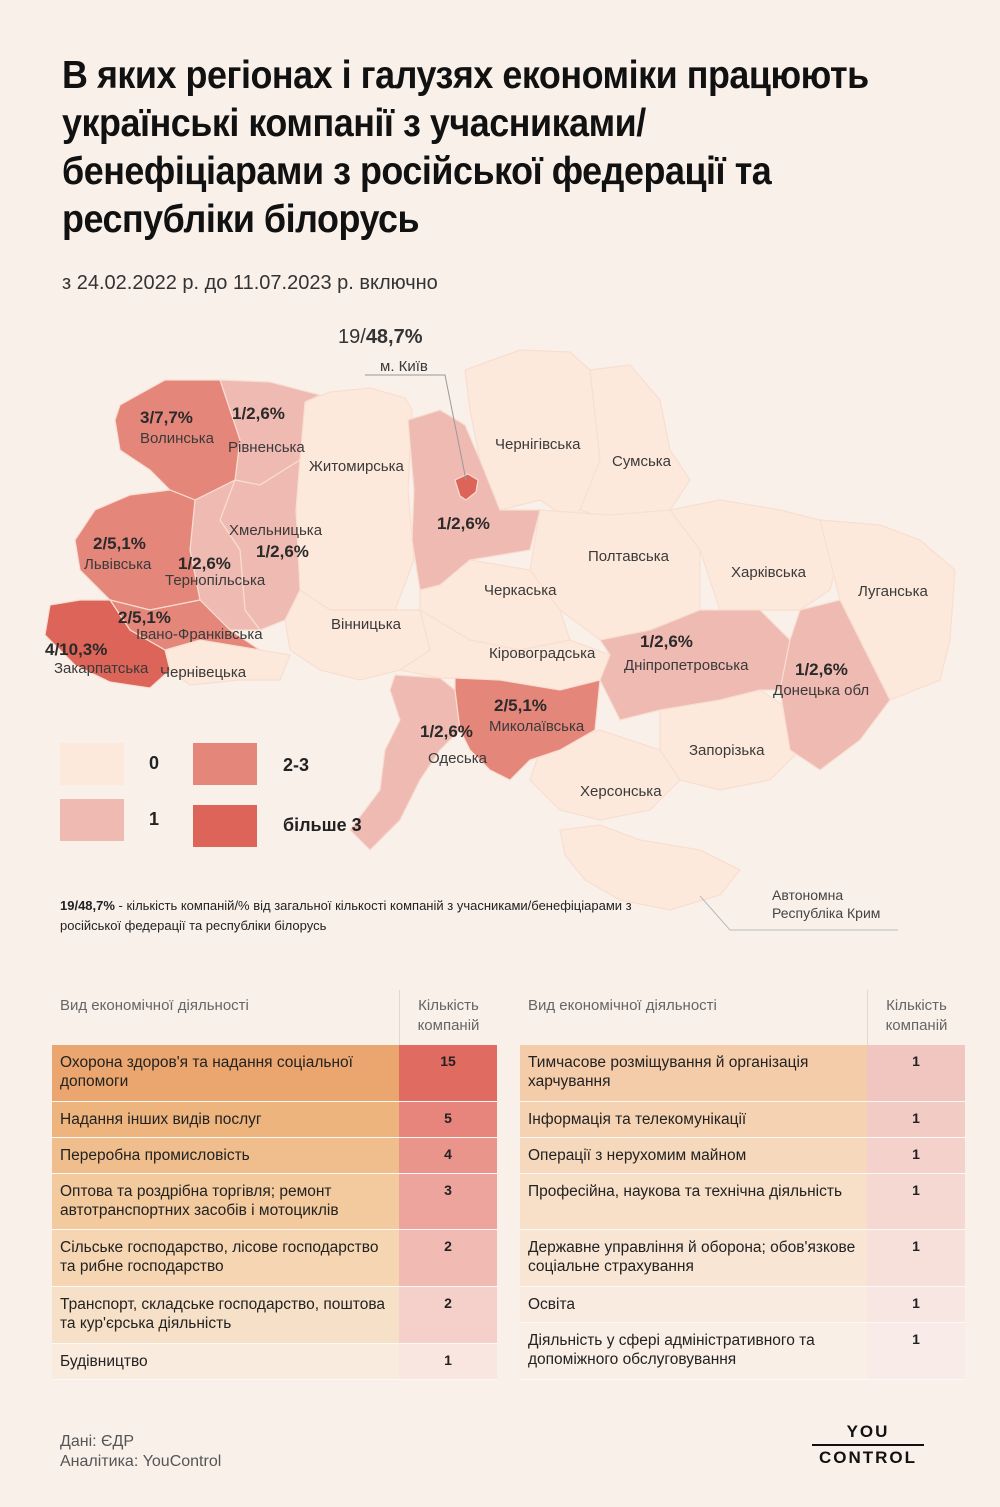 Image resolution: width=1000 pixels, height=1507 pixels. Describe the element at coordinates (203, 672) in the screenshot. I see `chernivetska-label: Чернівецька` at that location.